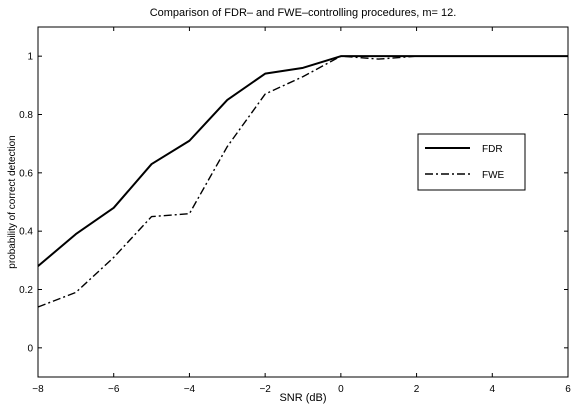 This screenshot has width=571, height=410. What do you see at coordinates (114, 389) in the screenshot?
I see `x-tick-label: −6` at bounding box center [114, 389].